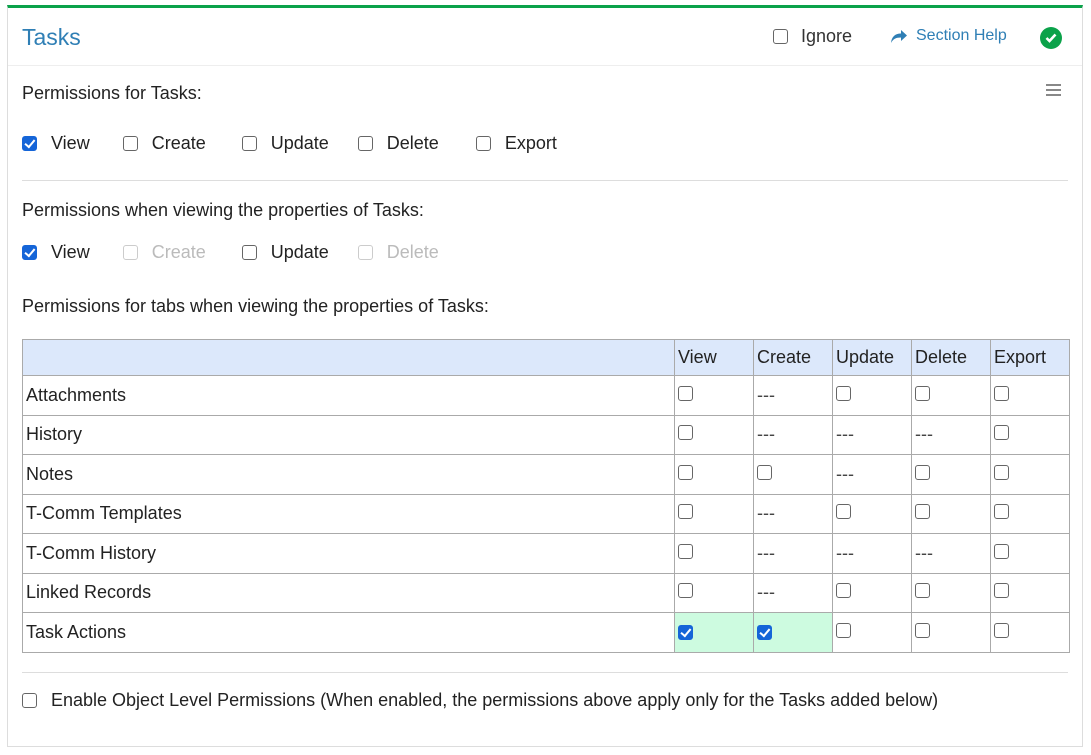  I want to click on section-help-label: Section Help, so click(961, 35).